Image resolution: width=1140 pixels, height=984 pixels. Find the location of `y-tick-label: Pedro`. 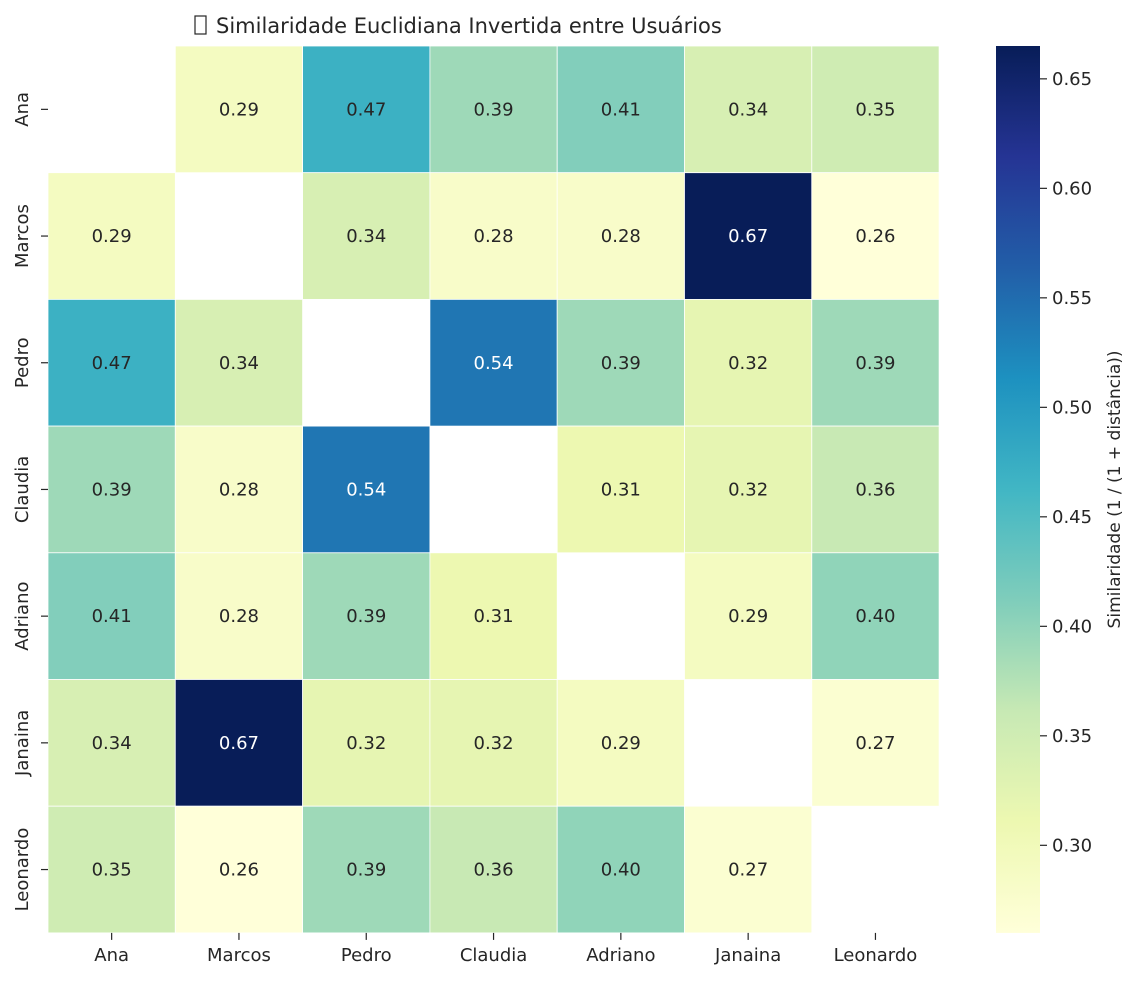

y-tick-label: Pedro is located at coordinates (22, 362).